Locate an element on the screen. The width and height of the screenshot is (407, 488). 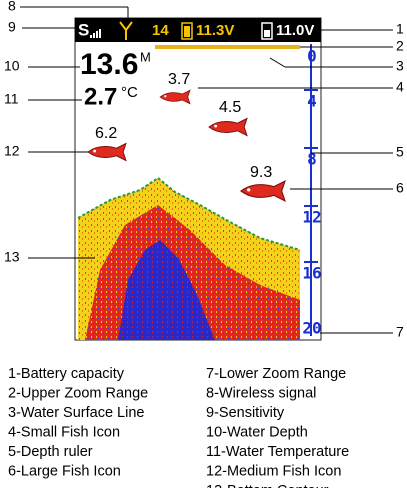
callout-number: 5 is located at coordinates (400, 152).